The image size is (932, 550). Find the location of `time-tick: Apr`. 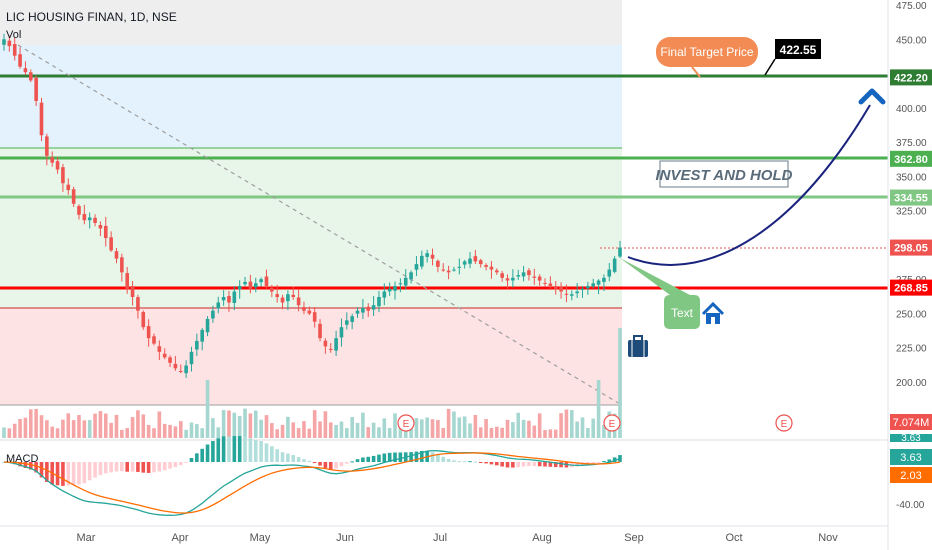

time-tick: Apr is located at coordinates (179, 538).